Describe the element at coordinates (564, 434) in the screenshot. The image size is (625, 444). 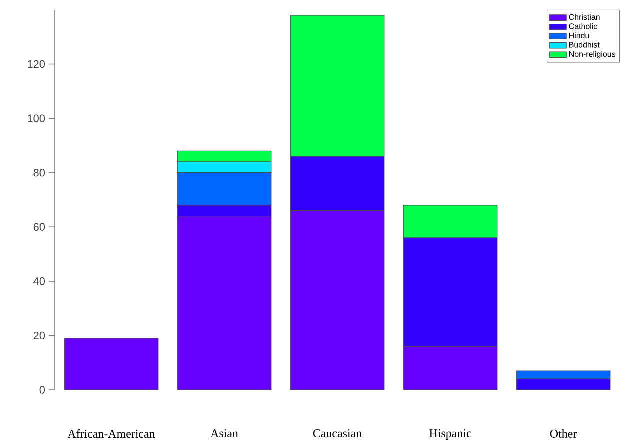
I see `x-tick-label: Other` at that location.